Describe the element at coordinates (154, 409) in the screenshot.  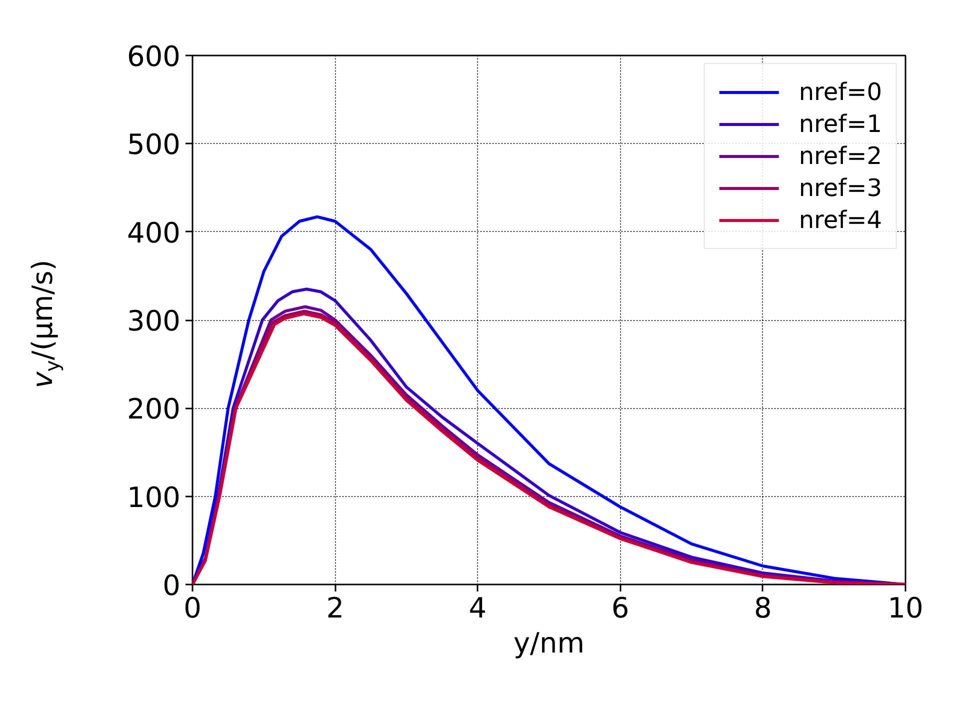
I see `y-tick-label: 200` at that location.